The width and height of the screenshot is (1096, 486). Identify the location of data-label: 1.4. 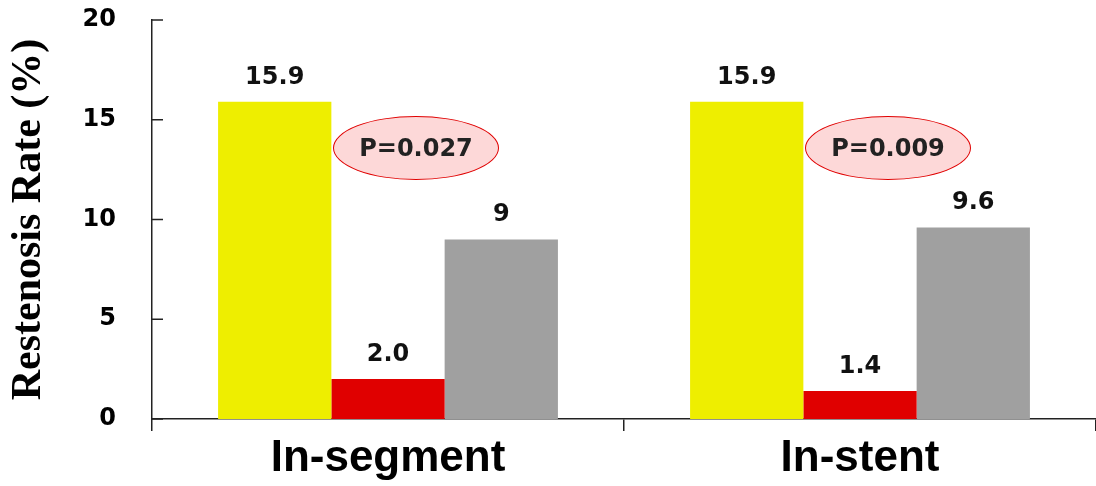
(860, 365).